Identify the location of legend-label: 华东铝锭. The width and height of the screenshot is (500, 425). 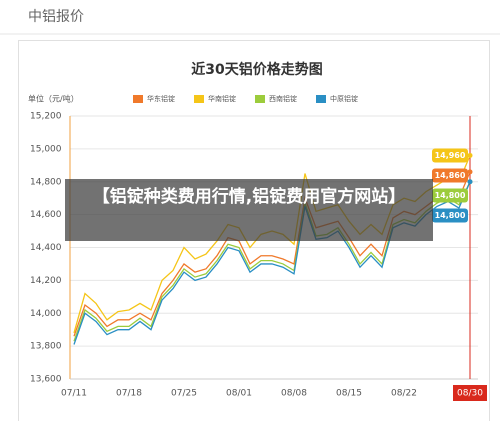
(161, 98).